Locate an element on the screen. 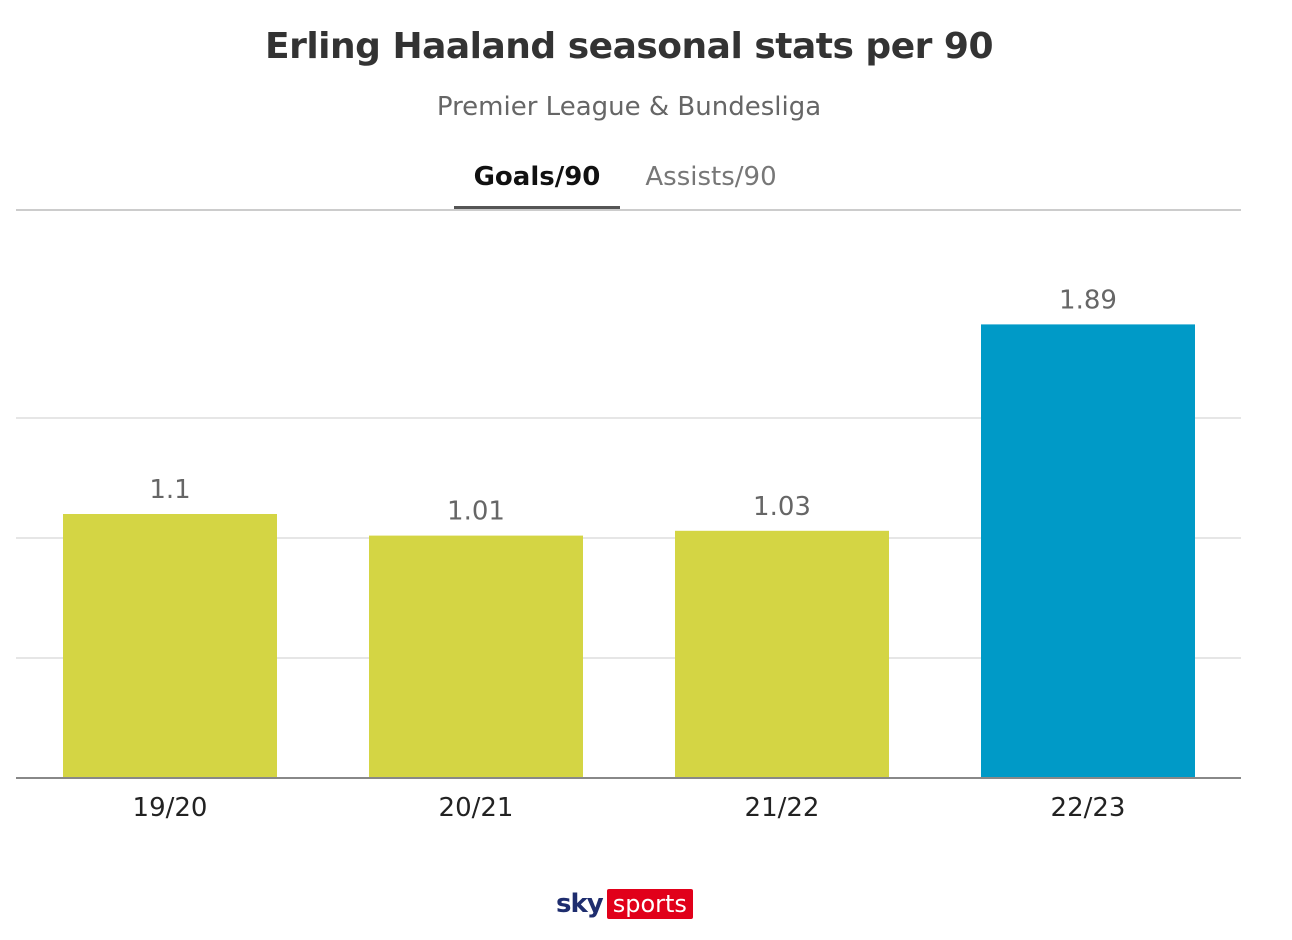 The image size is (1292, 940). tab-goals-per-90: Goals/90 is located at coordinates (537, 183).